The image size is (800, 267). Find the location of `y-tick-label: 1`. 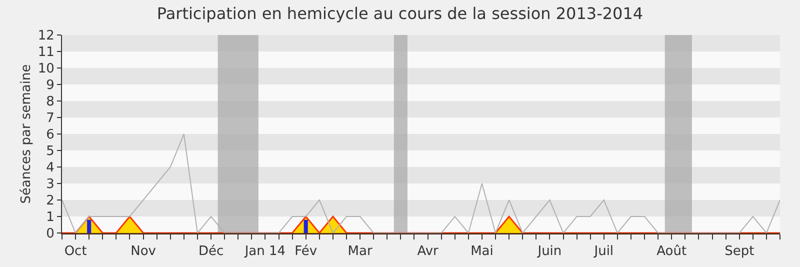

y-tick-label: 1 is located at coordinates (50, 218).